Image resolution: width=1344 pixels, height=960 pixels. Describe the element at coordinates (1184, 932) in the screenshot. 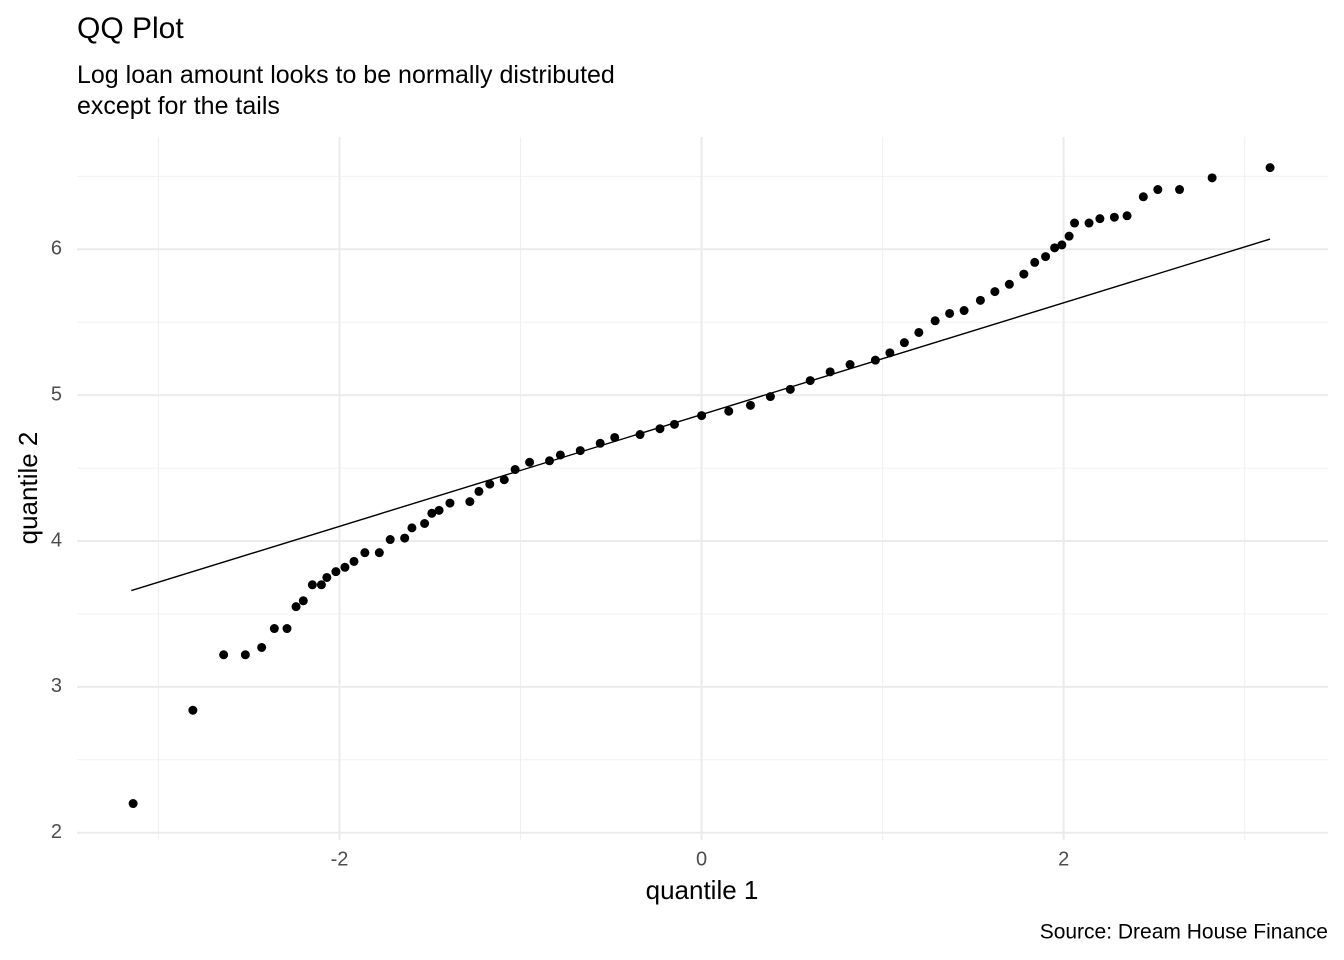

I see `caption: Source: Dream House Finance` at that location.